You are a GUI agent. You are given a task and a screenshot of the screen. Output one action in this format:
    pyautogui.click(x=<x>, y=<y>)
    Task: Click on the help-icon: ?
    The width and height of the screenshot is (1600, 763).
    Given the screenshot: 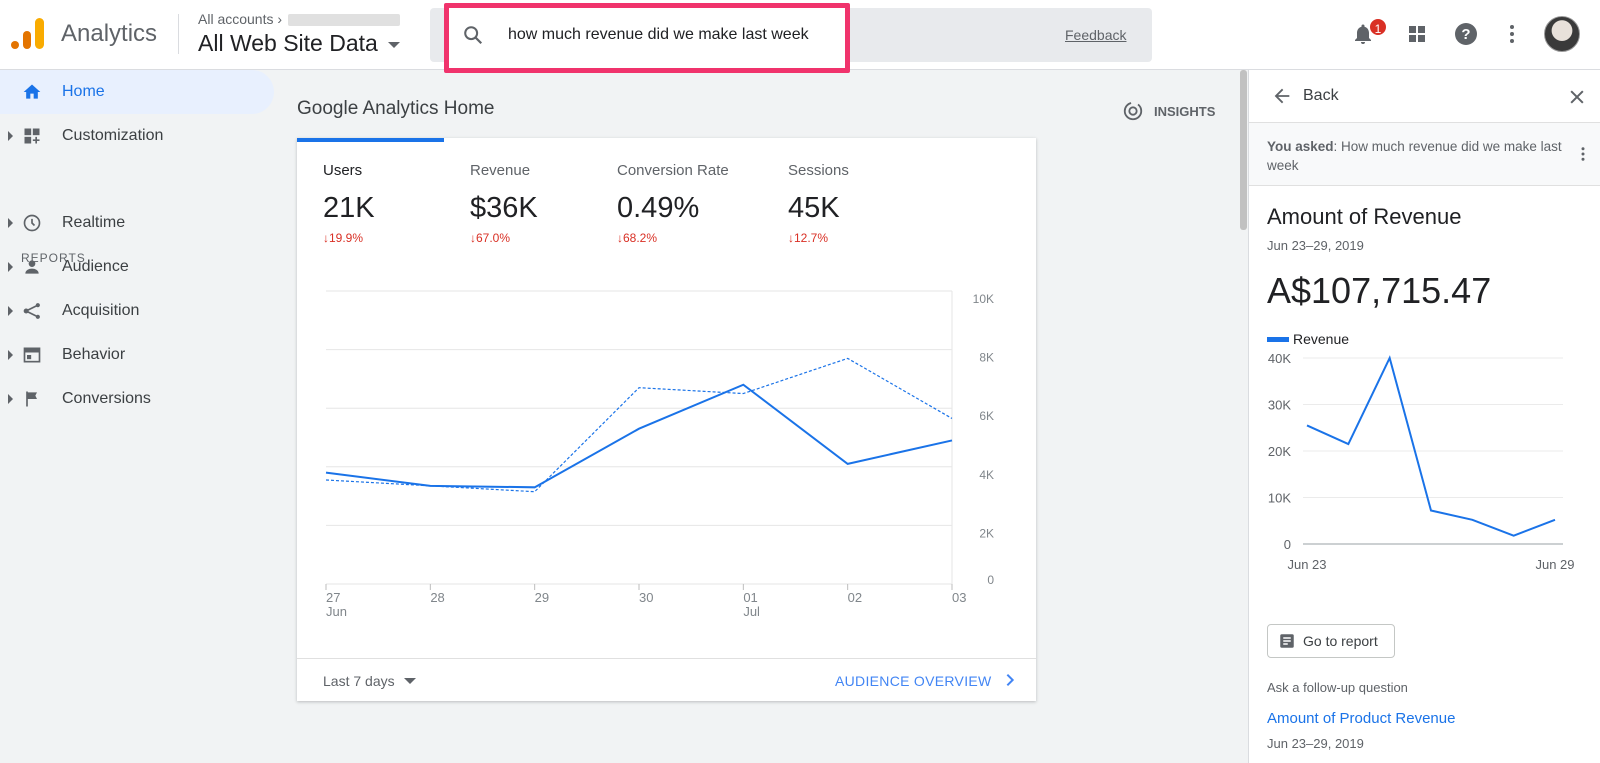 What is the action you would take?
    pyautogui.click(x=1466, y=34)
    